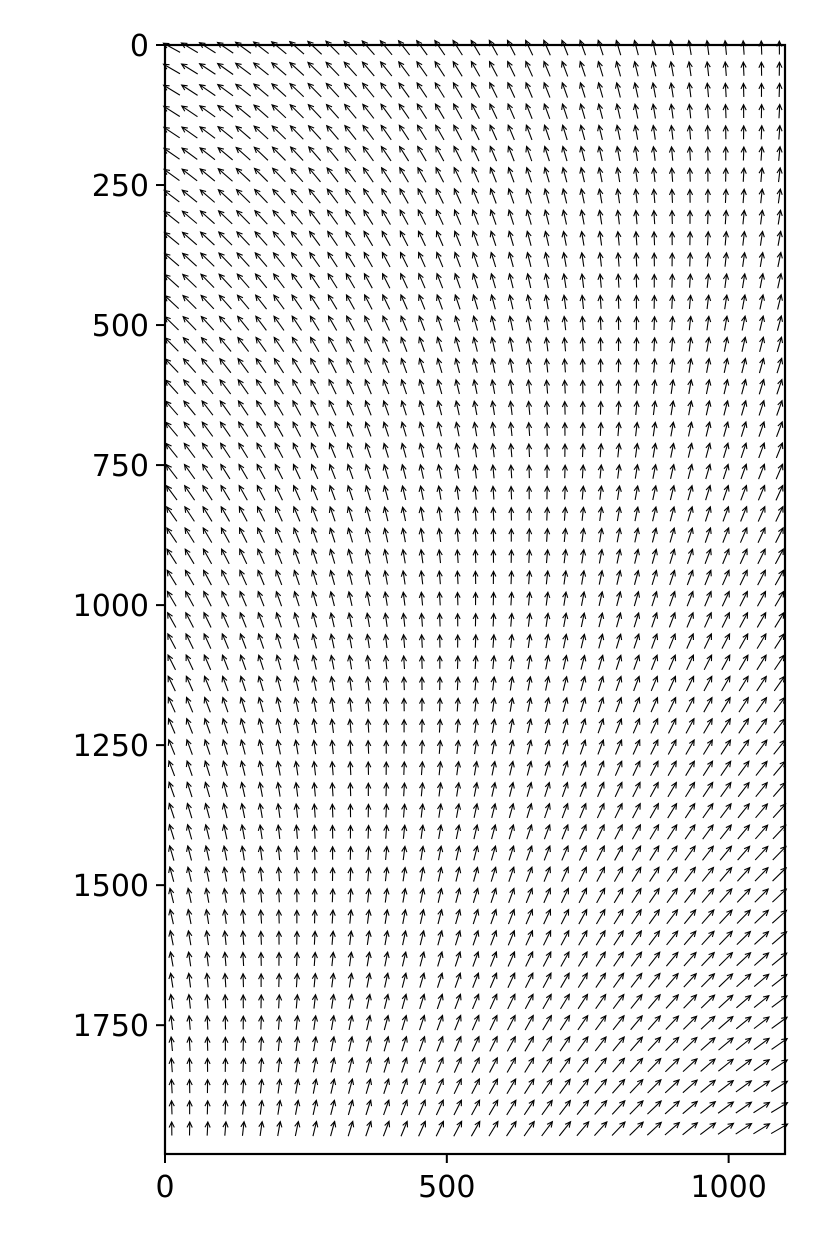  I want to click on y-tick-label: 1000, so click(111, 606).